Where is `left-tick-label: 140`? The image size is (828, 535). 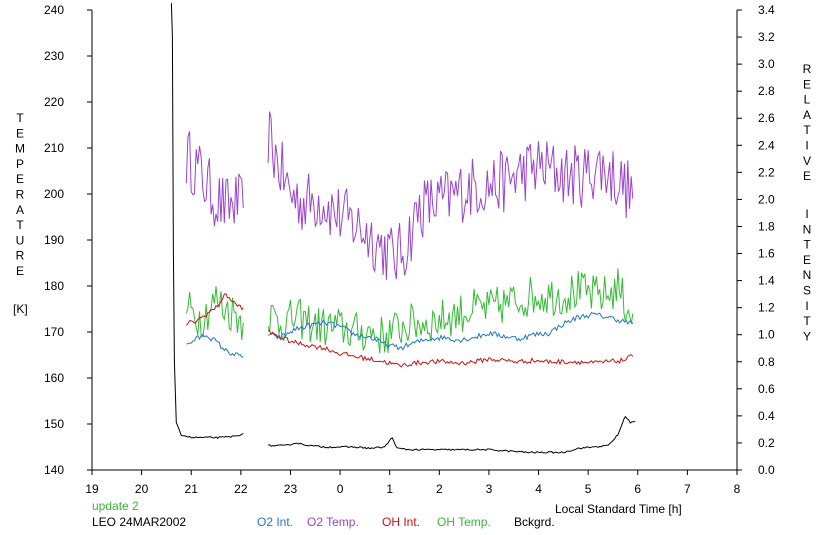
left-tick-label: 140 is located at coordinates (54, 470).